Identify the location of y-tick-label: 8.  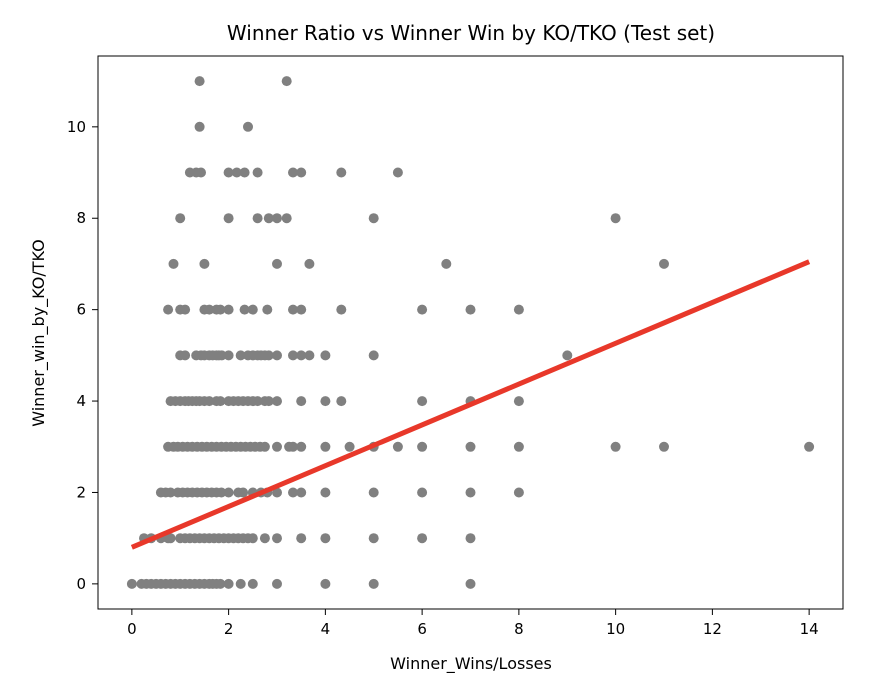
(81, 218).